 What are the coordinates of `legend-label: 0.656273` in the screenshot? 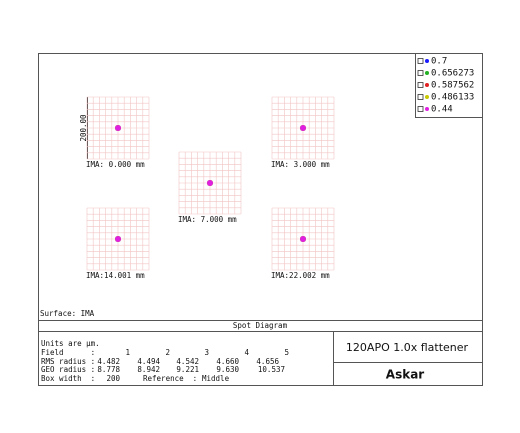 It's located at (452, 74).